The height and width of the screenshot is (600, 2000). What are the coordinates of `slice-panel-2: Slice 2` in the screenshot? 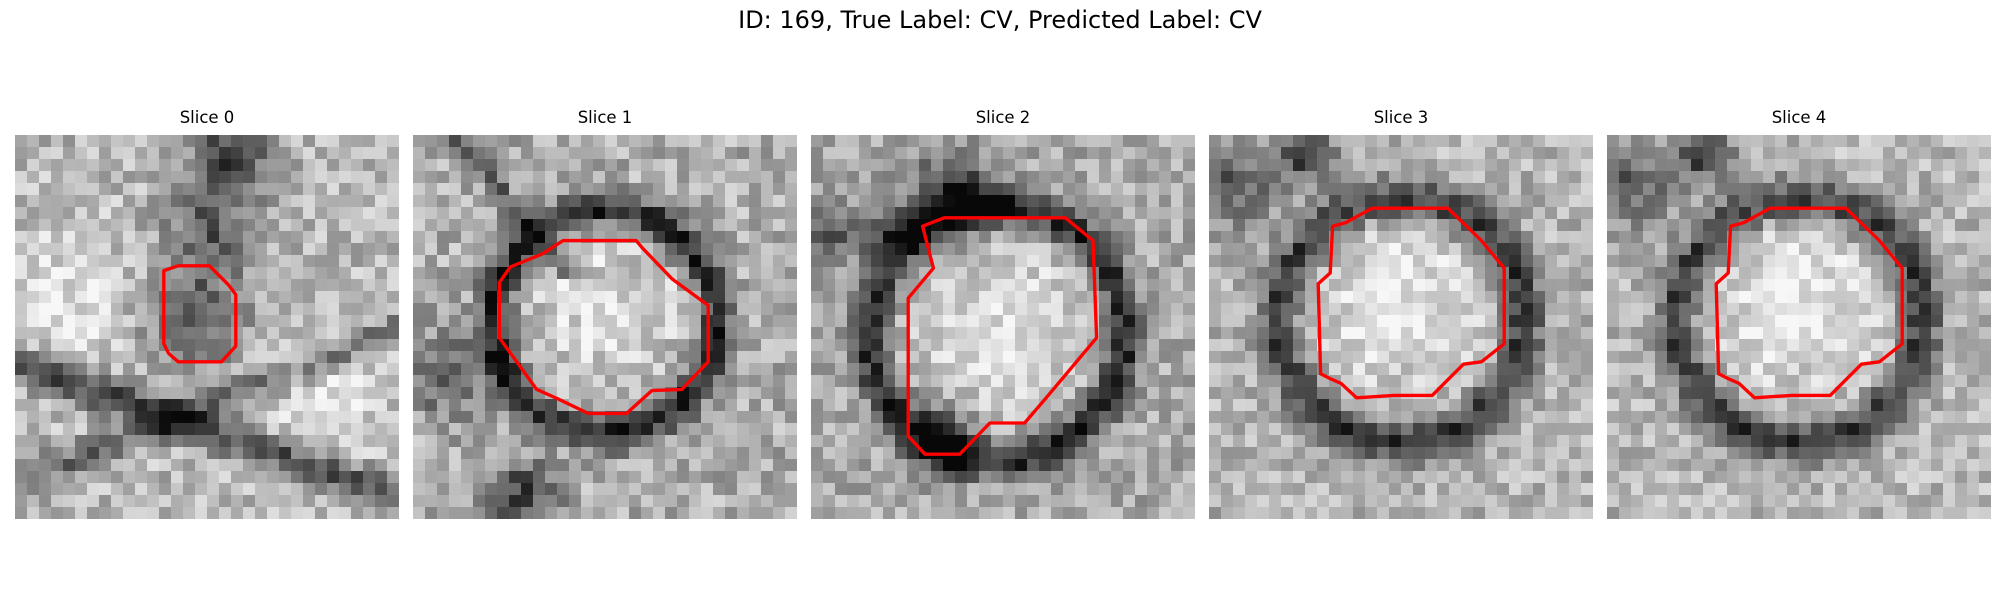 It's located at (1003, 314).